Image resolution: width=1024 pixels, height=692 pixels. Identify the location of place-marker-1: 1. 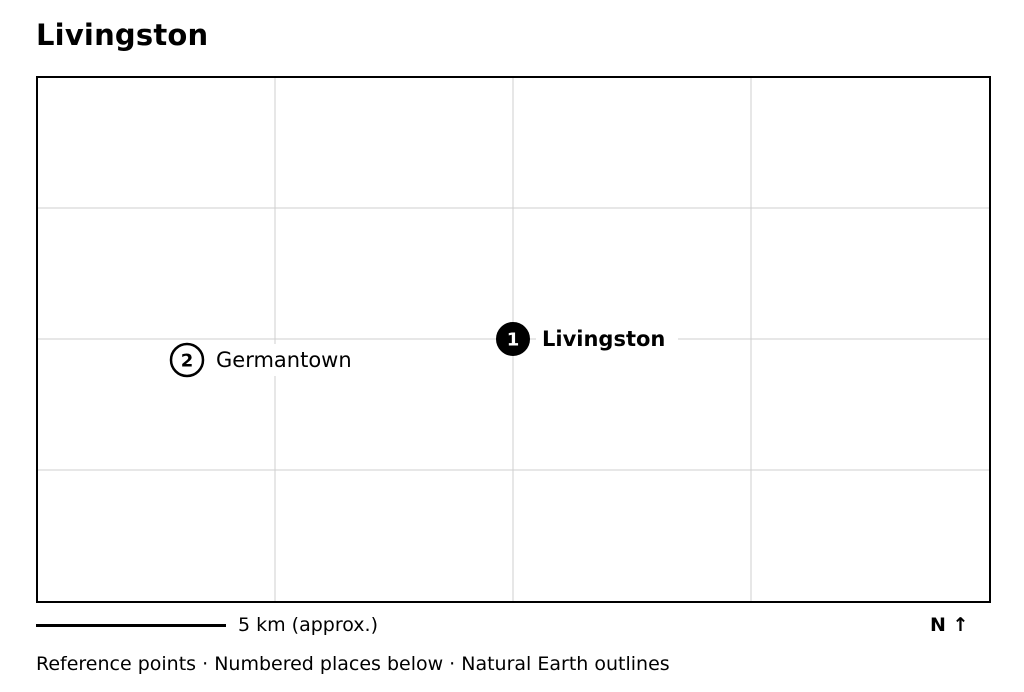
(513, 339).